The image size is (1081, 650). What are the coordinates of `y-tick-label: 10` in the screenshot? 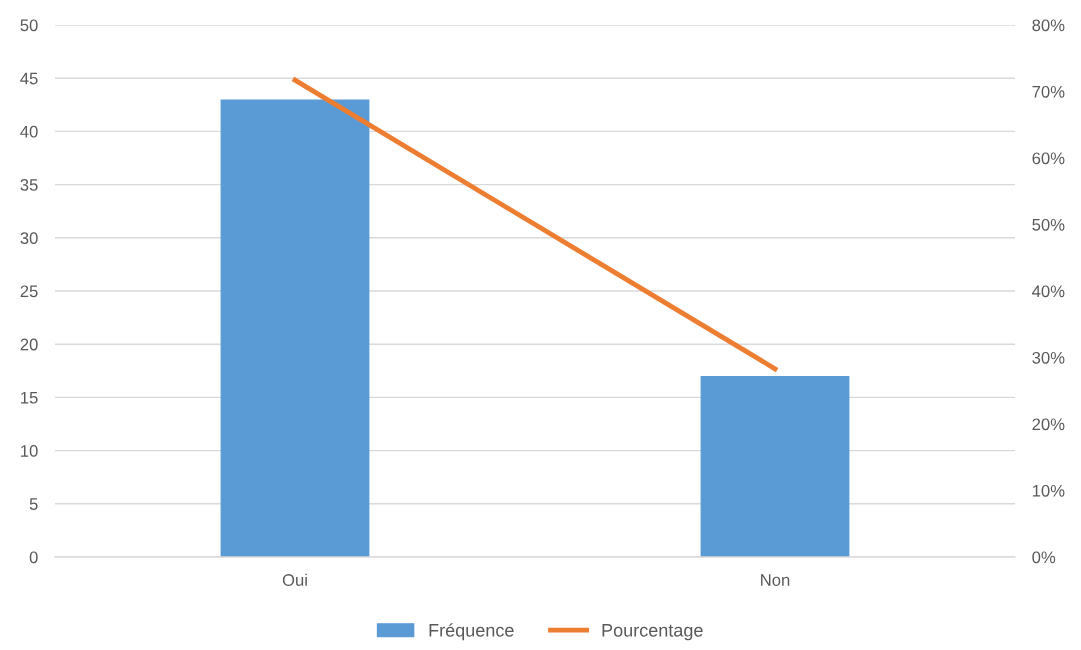 It's located at (29, 451).